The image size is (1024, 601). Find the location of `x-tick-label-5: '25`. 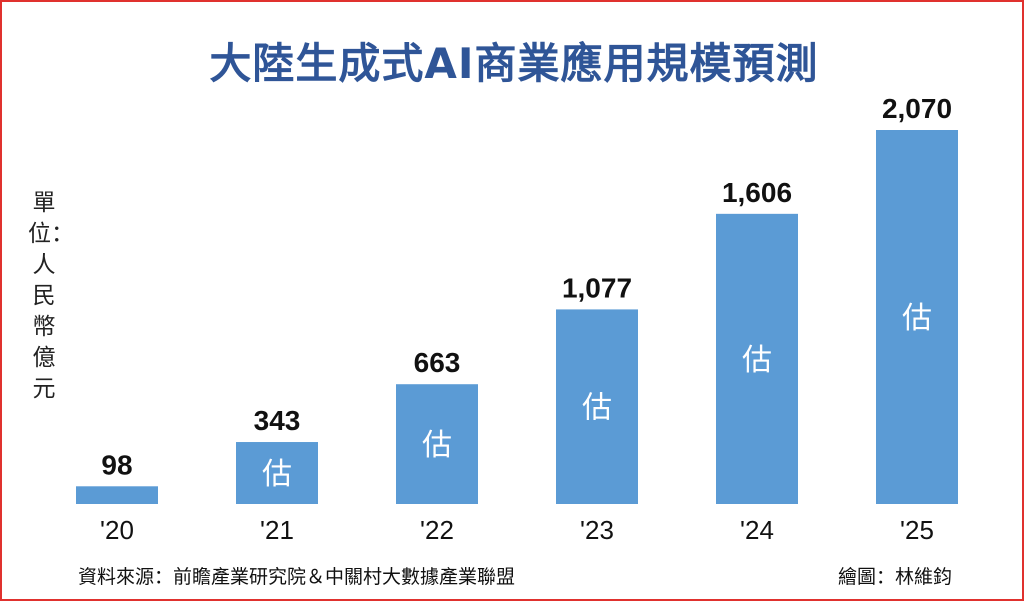

x-tick-label-5: '25 is located at coordinates (917, 530).